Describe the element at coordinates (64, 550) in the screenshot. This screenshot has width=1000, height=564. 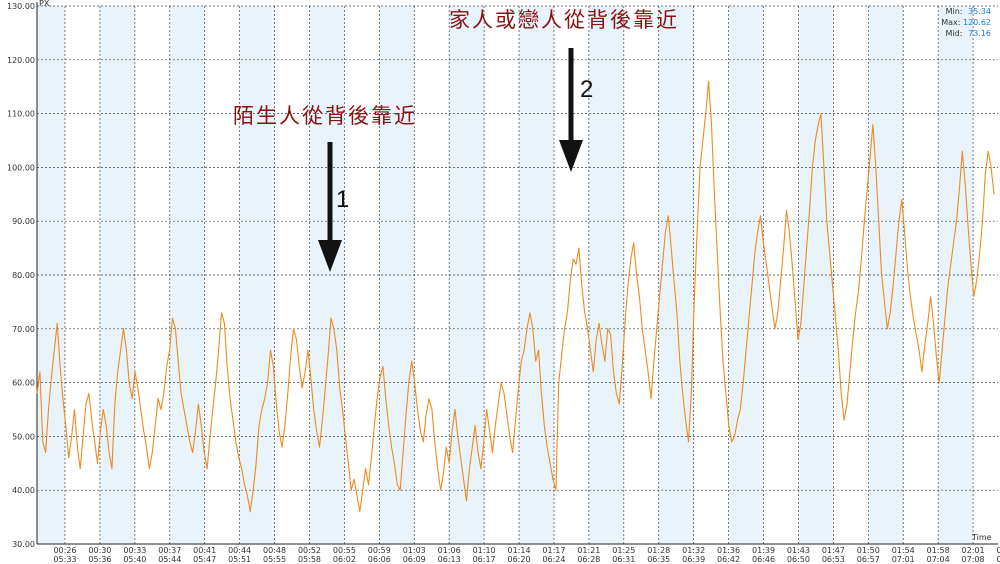
I see `x-tick-label-elapsed: 00:26` at that location.